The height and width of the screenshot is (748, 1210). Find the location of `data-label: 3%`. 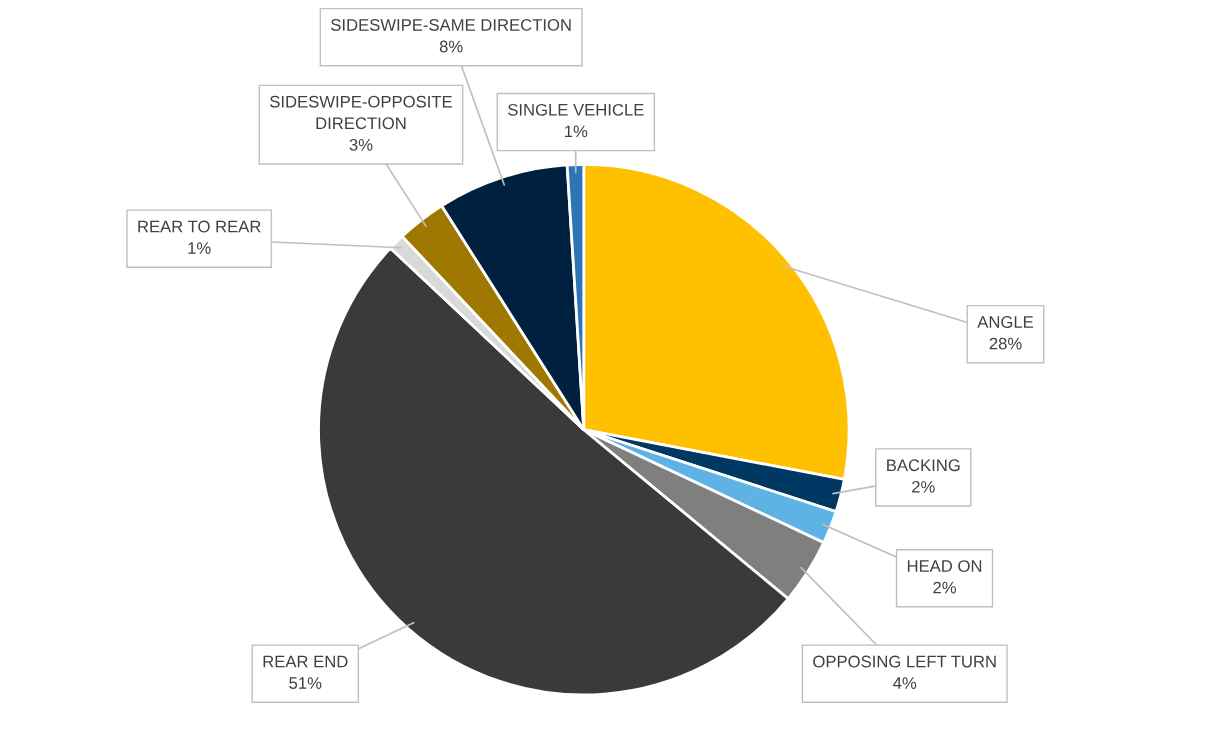

data-label: 3% is located at coordinates (361, 144).